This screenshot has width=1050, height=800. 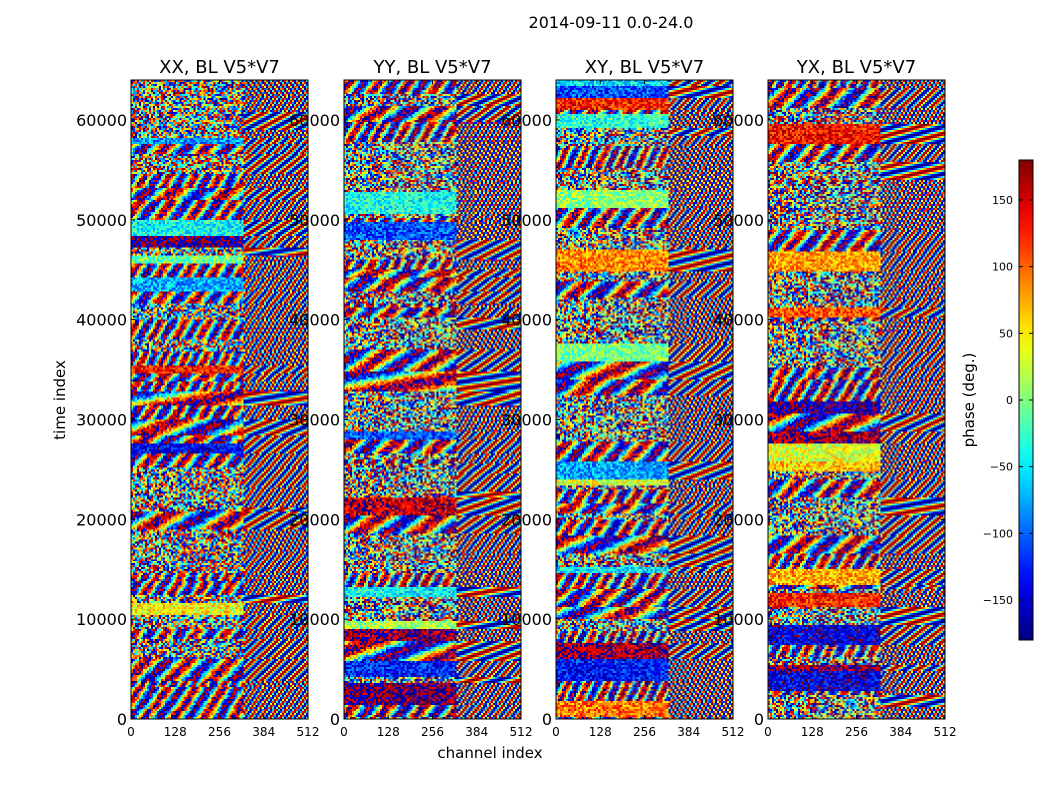 I want to click on panel-title: XY, BL V5*V7, so click(x=644, y=67).